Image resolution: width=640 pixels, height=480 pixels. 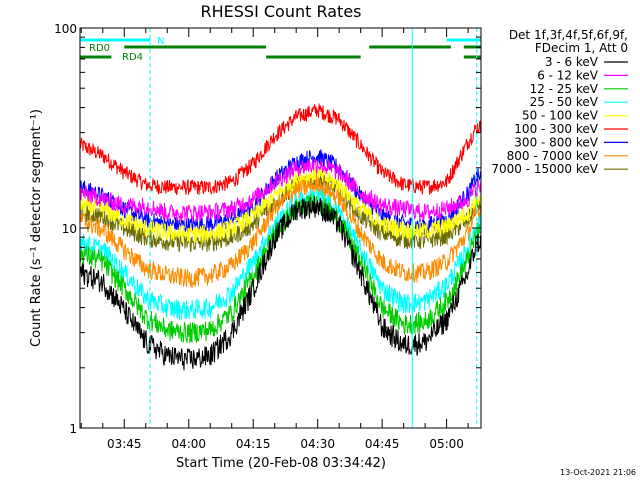 What do you see at coordinates (36, 228) in the screenshot?
I see `y-axis-label: Count Rate (s⁻¹ detector segment⁻¹)` at bounding box center [36, 228].